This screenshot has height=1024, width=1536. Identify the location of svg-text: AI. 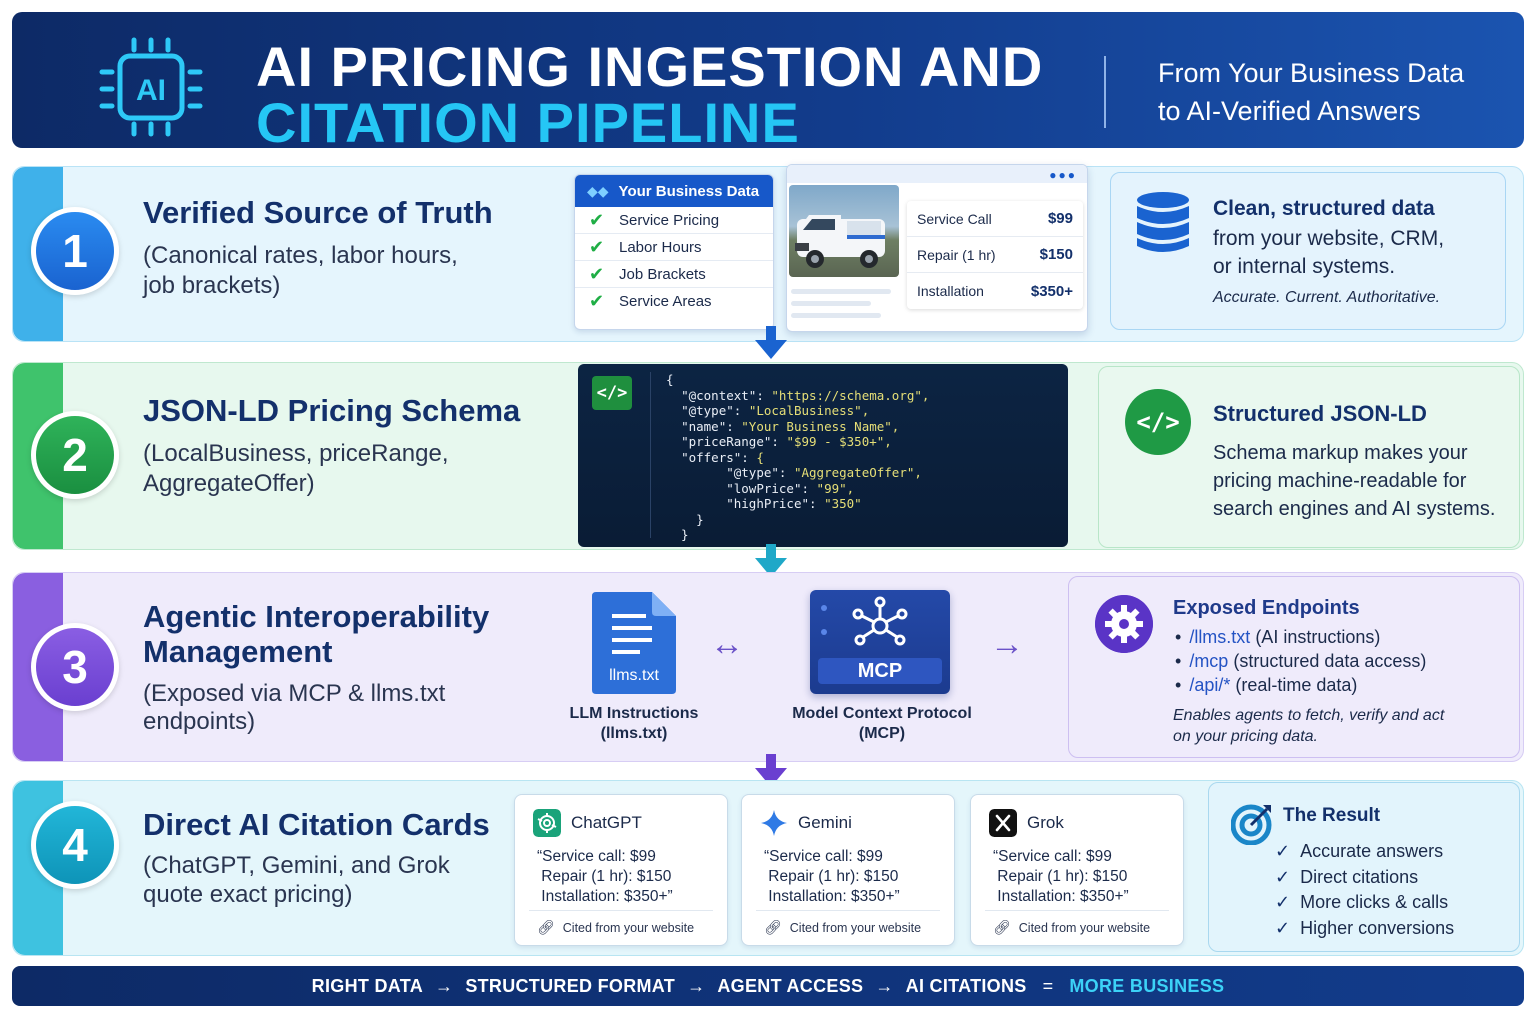
(151, 90).